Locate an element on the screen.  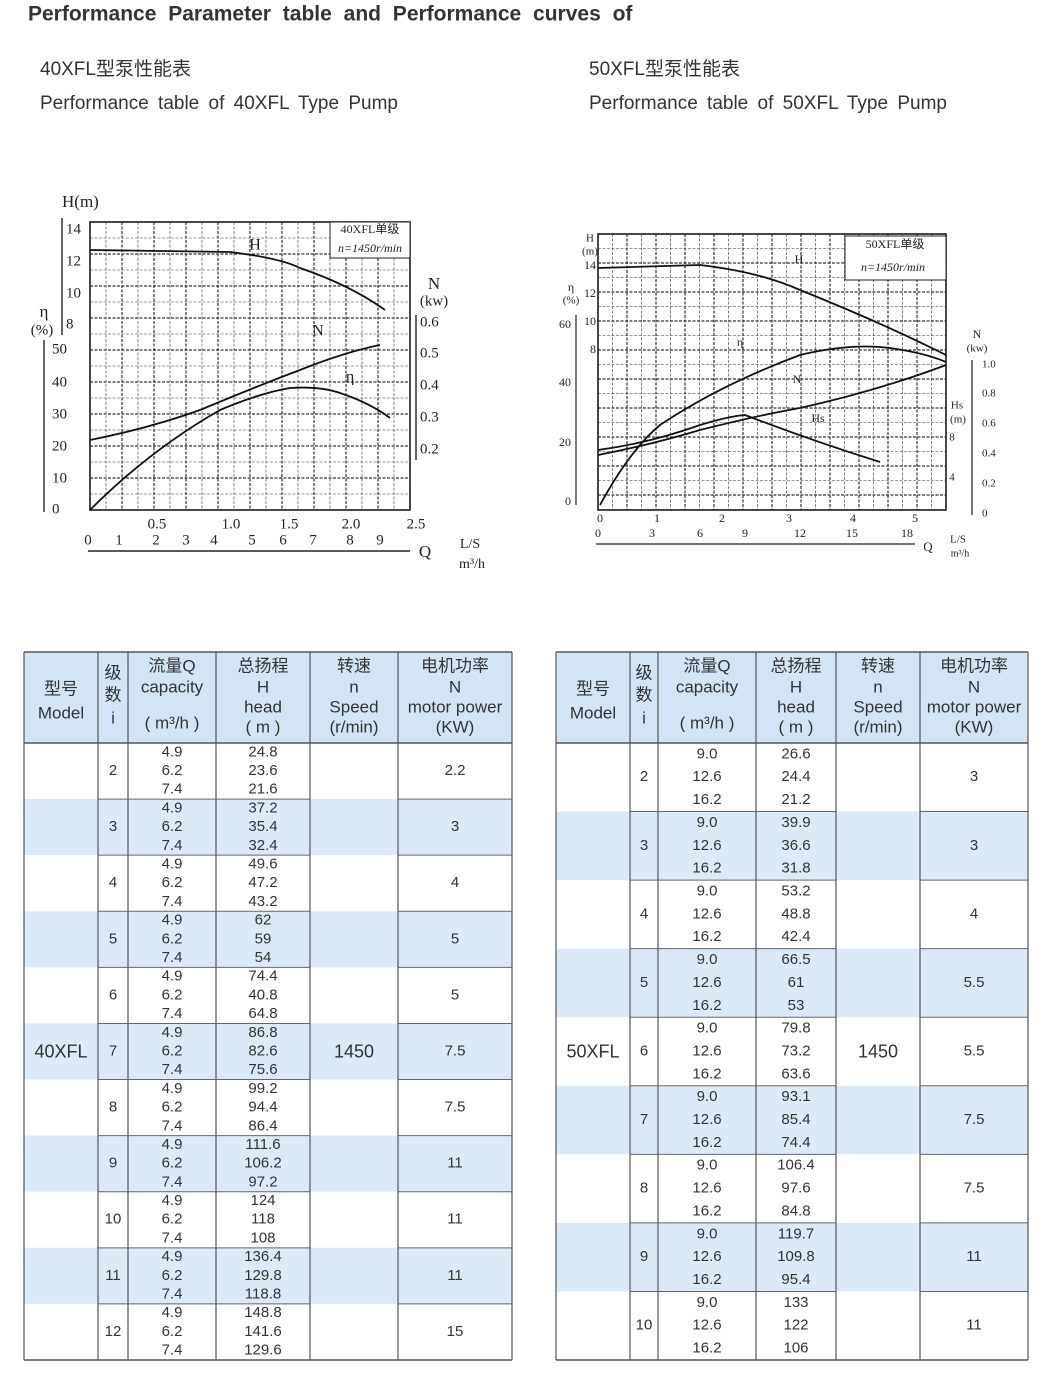
hs-tick-label: 8 is located at coordinates (952, 438).